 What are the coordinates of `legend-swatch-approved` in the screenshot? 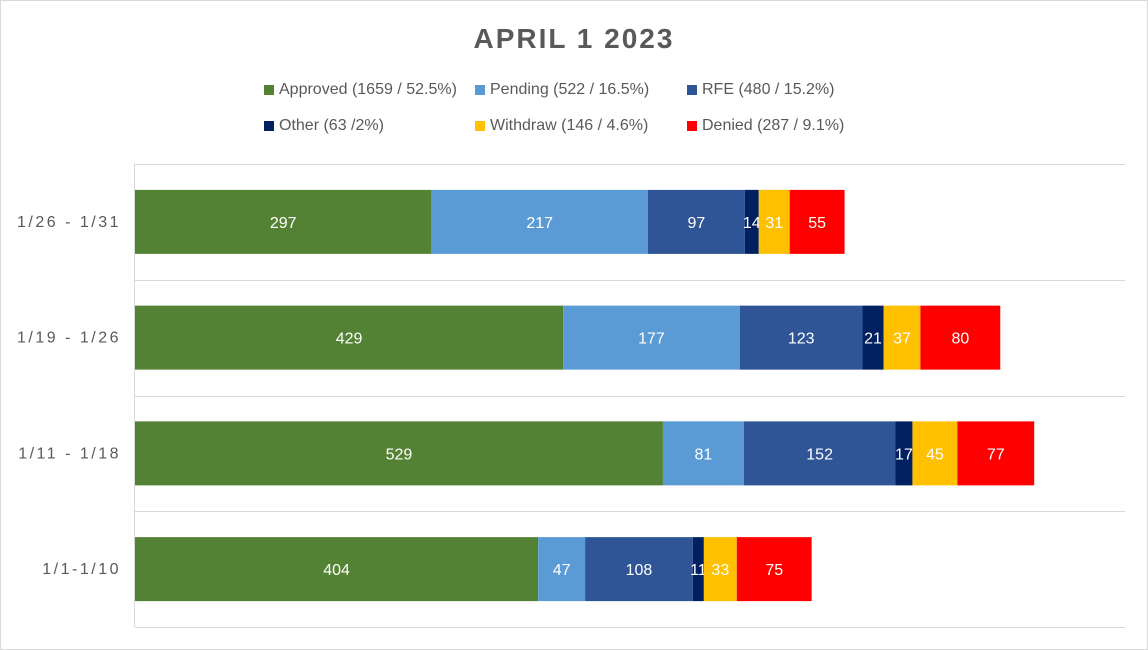 It's located at (269, 90).